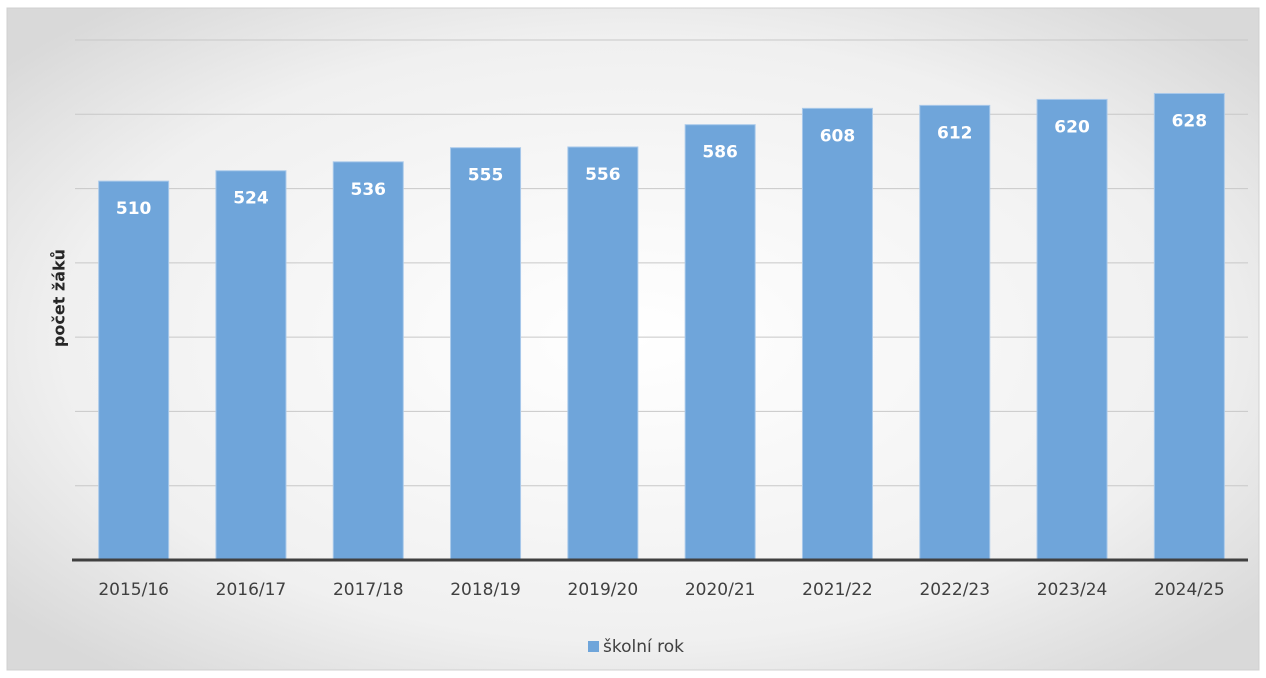 This screenshot has width=1266, height=678. I want to click on x-tick-label: 2017/18, so click(368, 590).